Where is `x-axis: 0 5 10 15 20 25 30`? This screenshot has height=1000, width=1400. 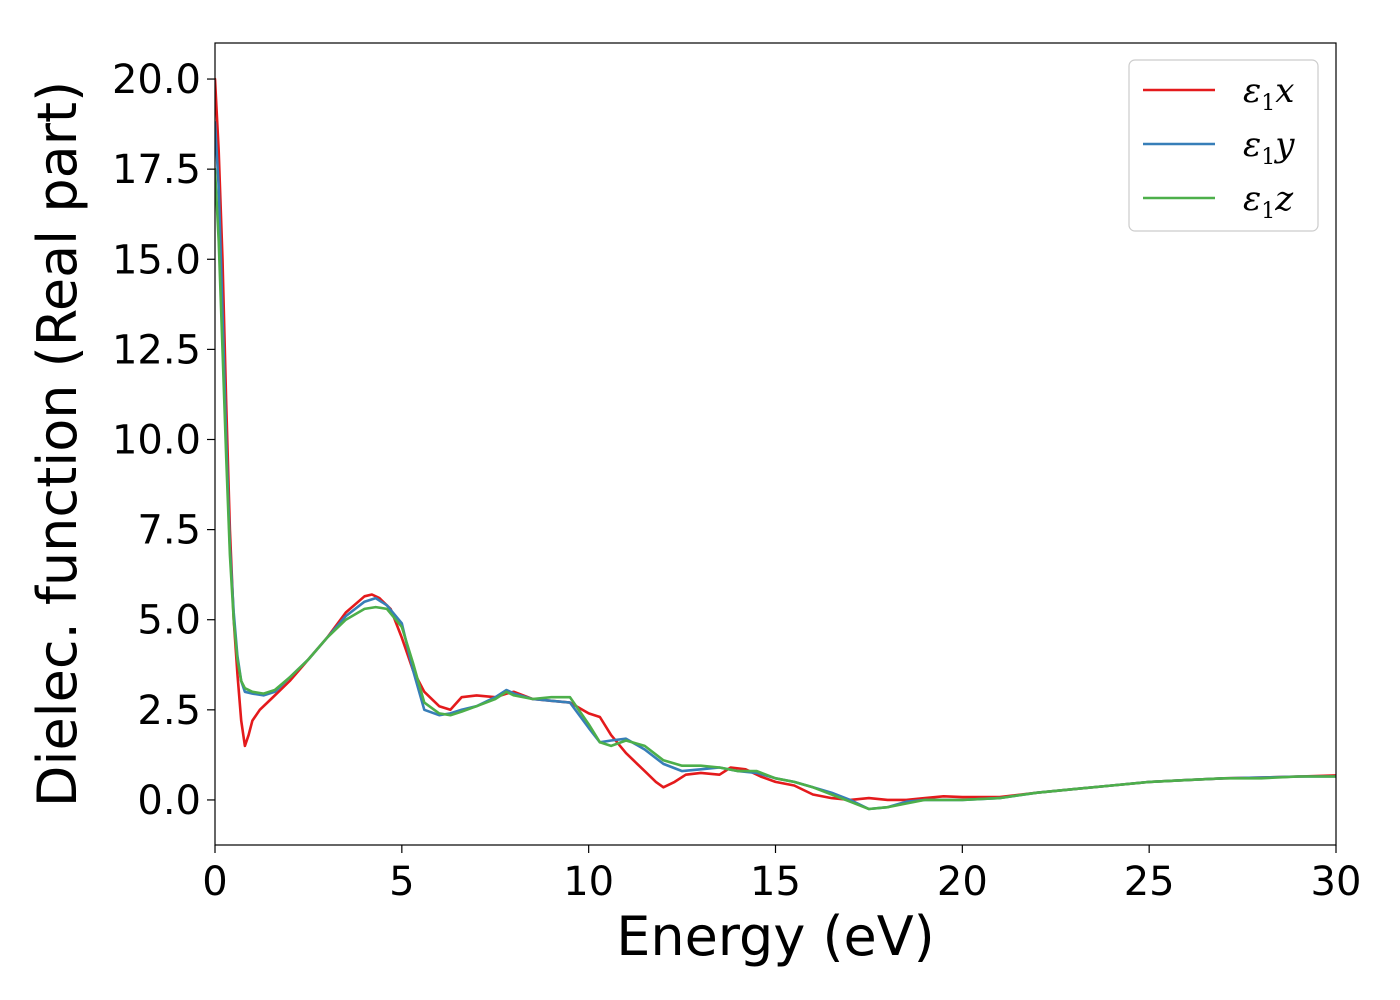
x-axis: 0 5 10 15 20 25 30 is located at coordinates (781, 875).